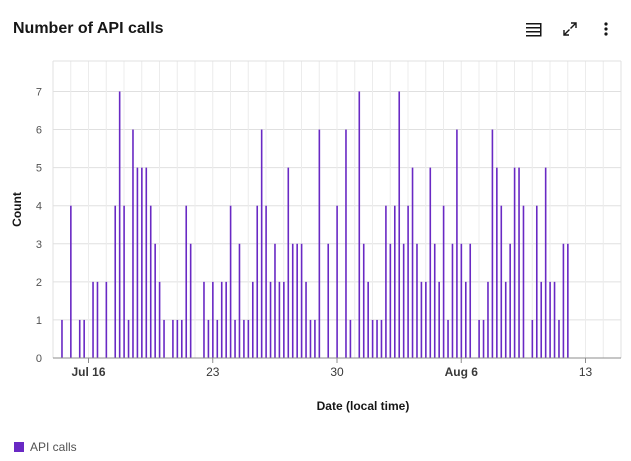 The height and width of the screenshot is (461, 631). Describe the element at coordinates (570, 29) in the screenshot. I see `maximize-icon` at that location.